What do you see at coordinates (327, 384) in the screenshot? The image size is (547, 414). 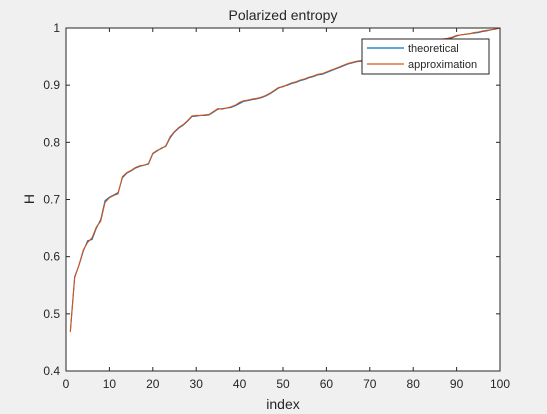 I see `x-tick-label: 60` at bounding box center [327, 384].